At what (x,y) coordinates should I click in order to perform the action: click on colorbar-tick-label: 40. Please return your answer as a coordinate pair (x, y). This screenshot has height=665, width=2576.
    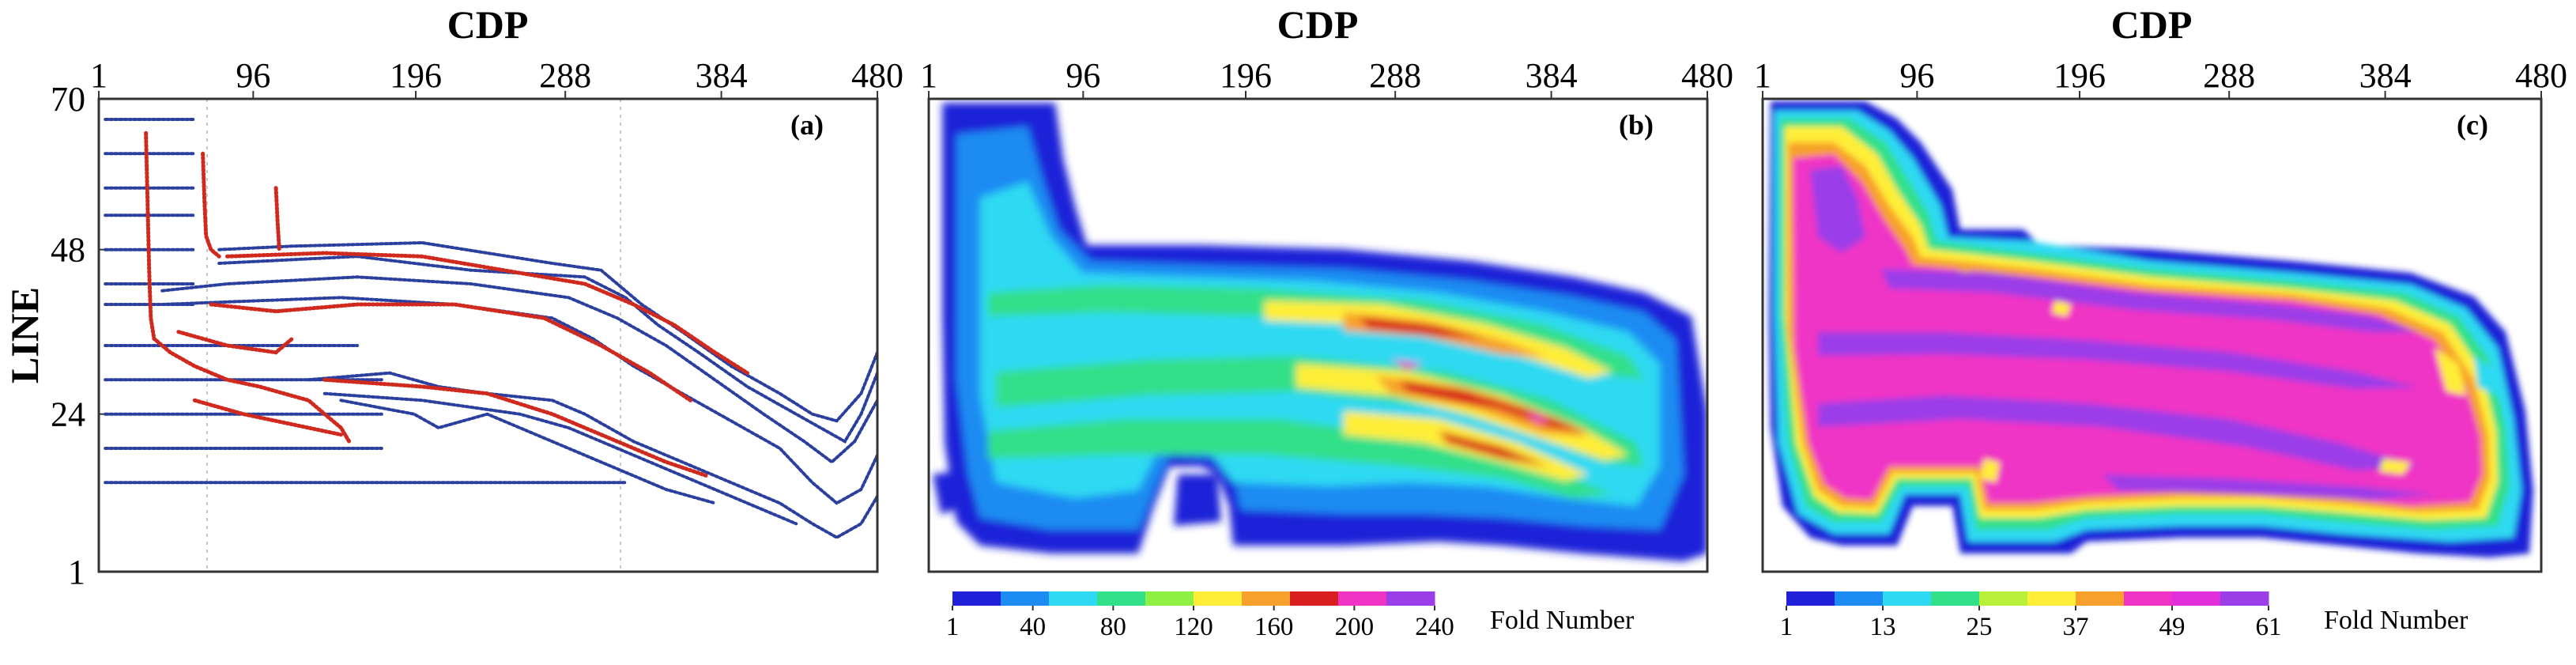
    Looking at the image, I should click on (1033, 627).